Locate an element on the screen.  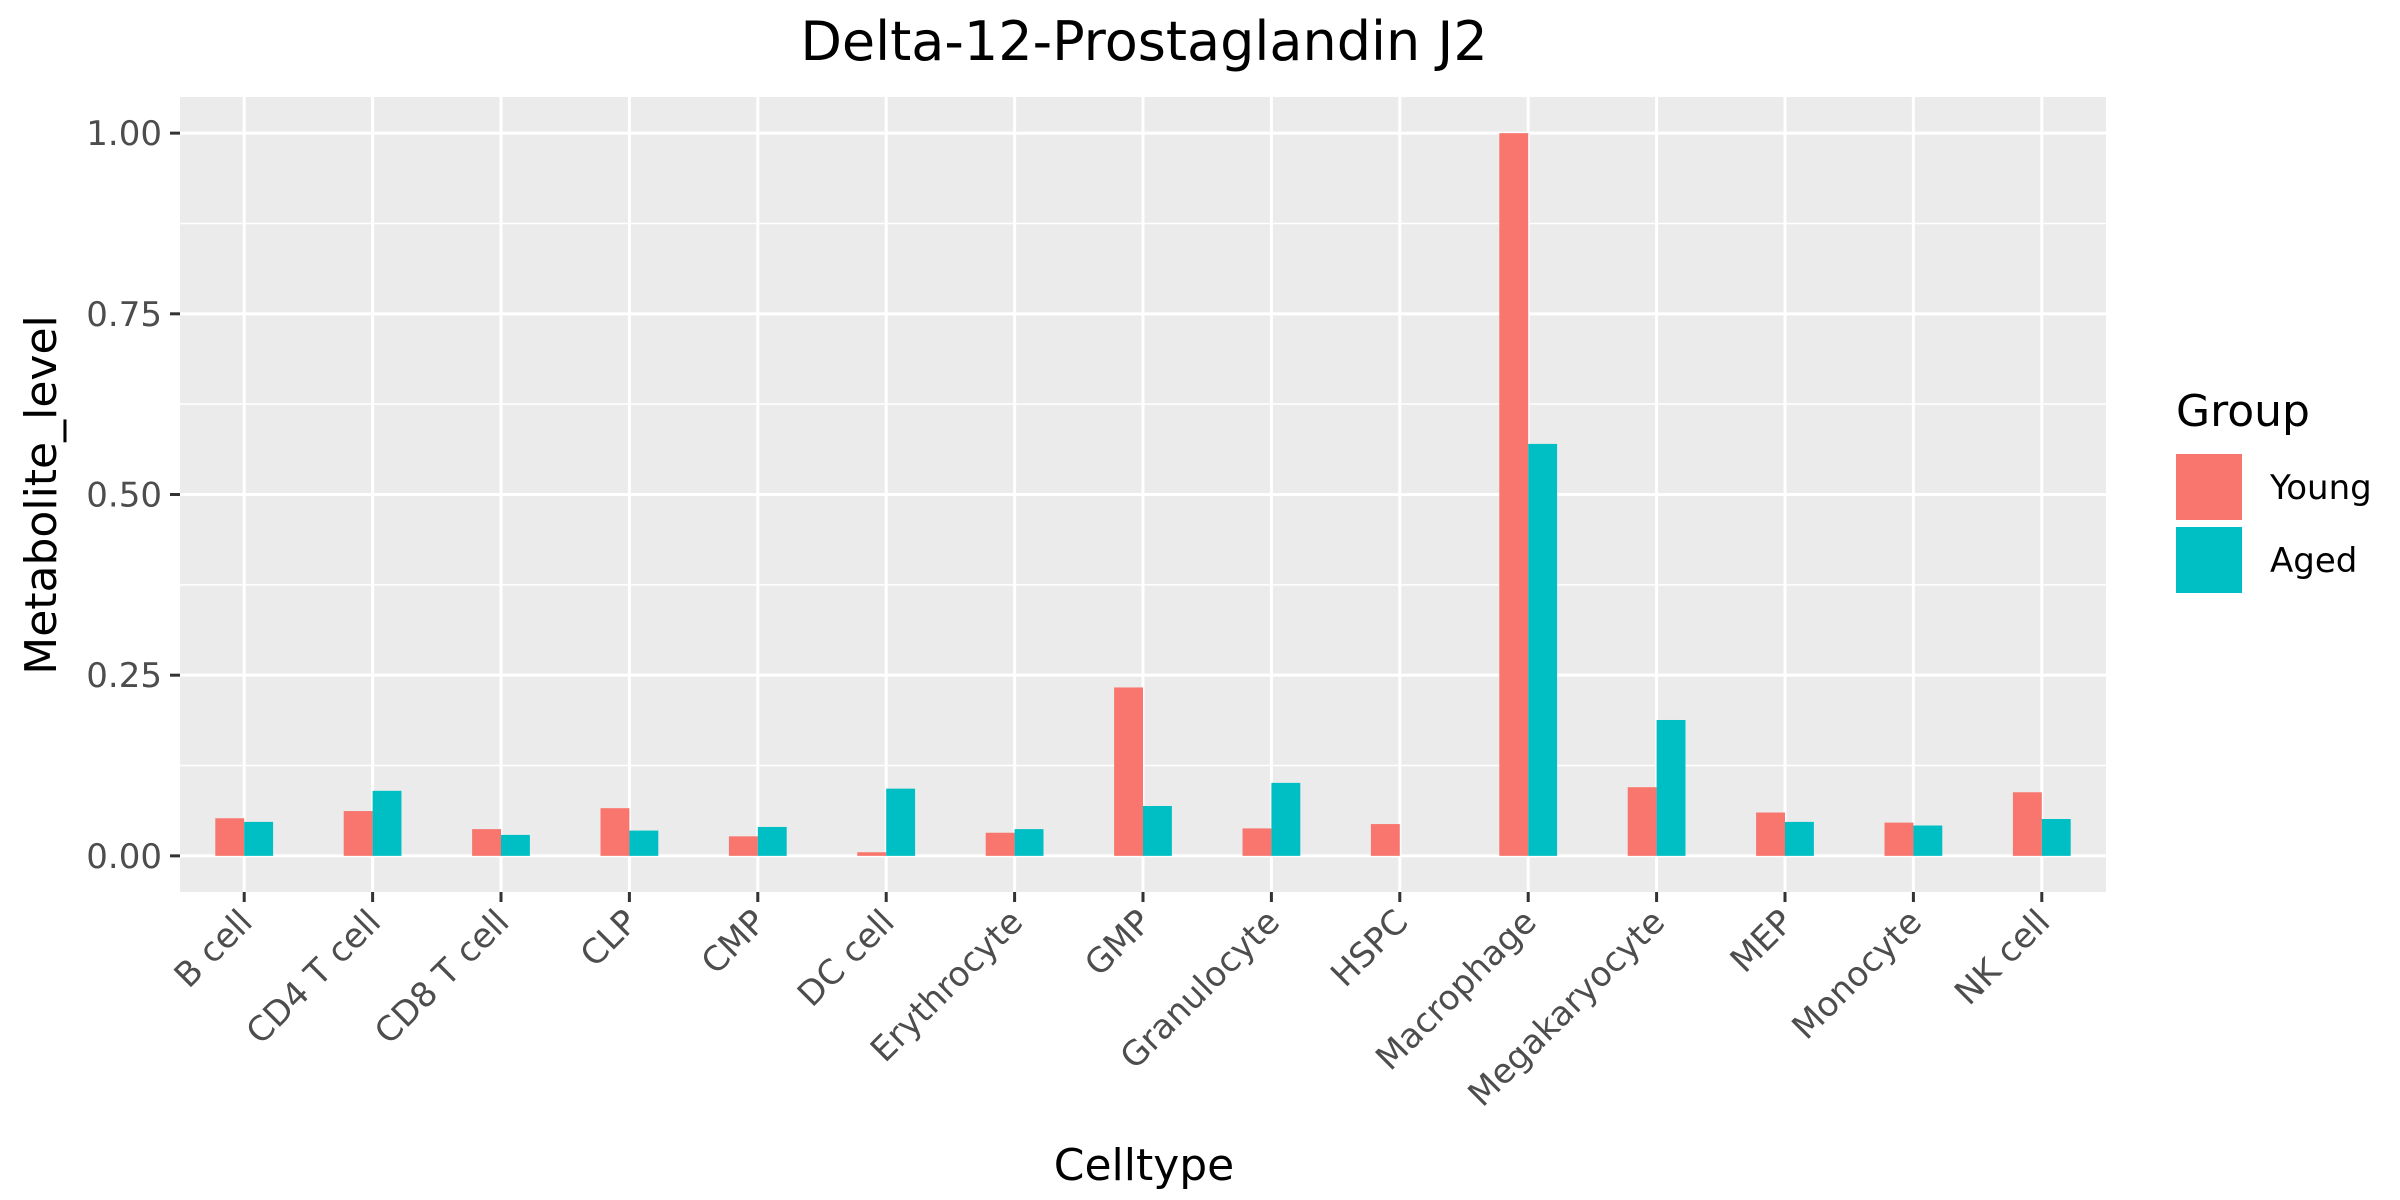
x-tick-label: DC cell is located at coordinates (846, 958).